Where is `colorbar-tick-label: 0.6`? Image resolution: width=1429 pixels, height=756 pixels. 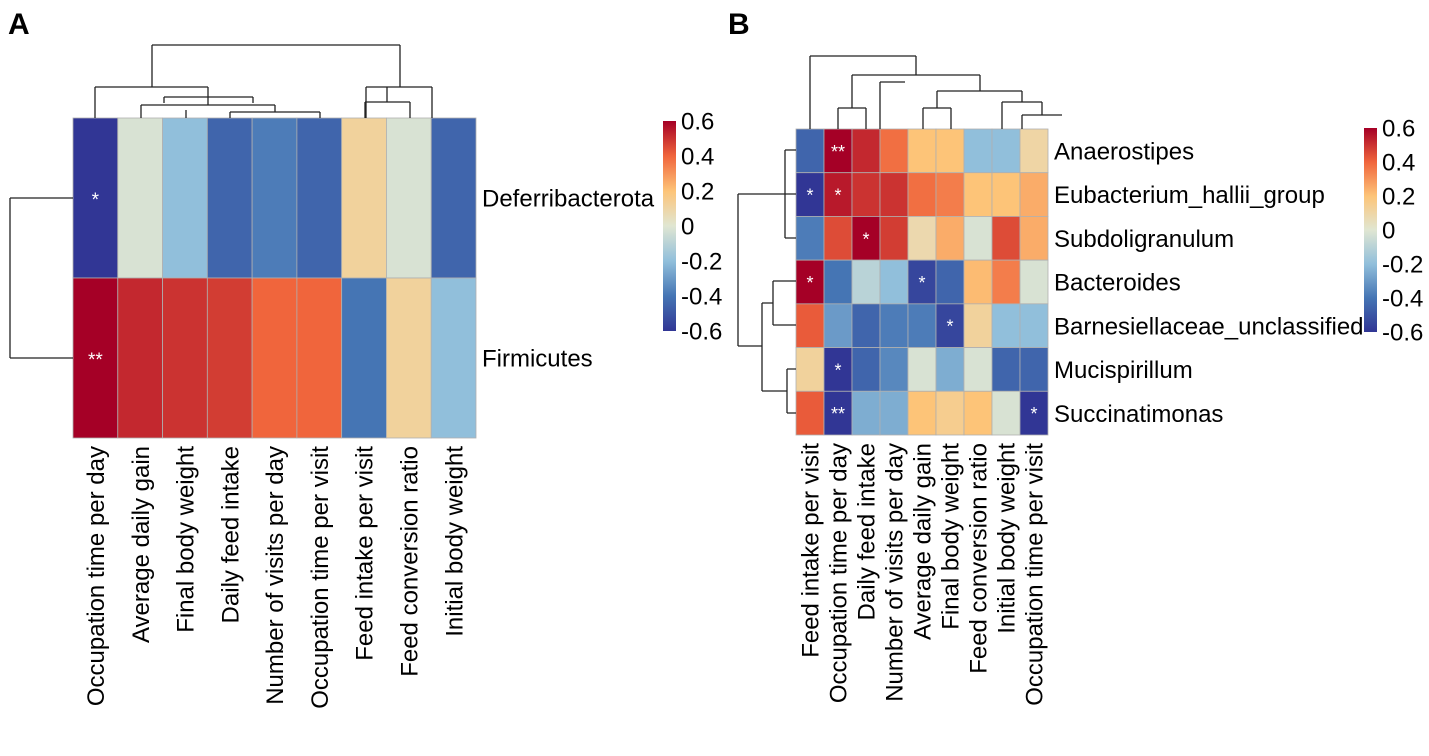 colorbar-tick-label: 0.6 is located at coordinates (697, 122).